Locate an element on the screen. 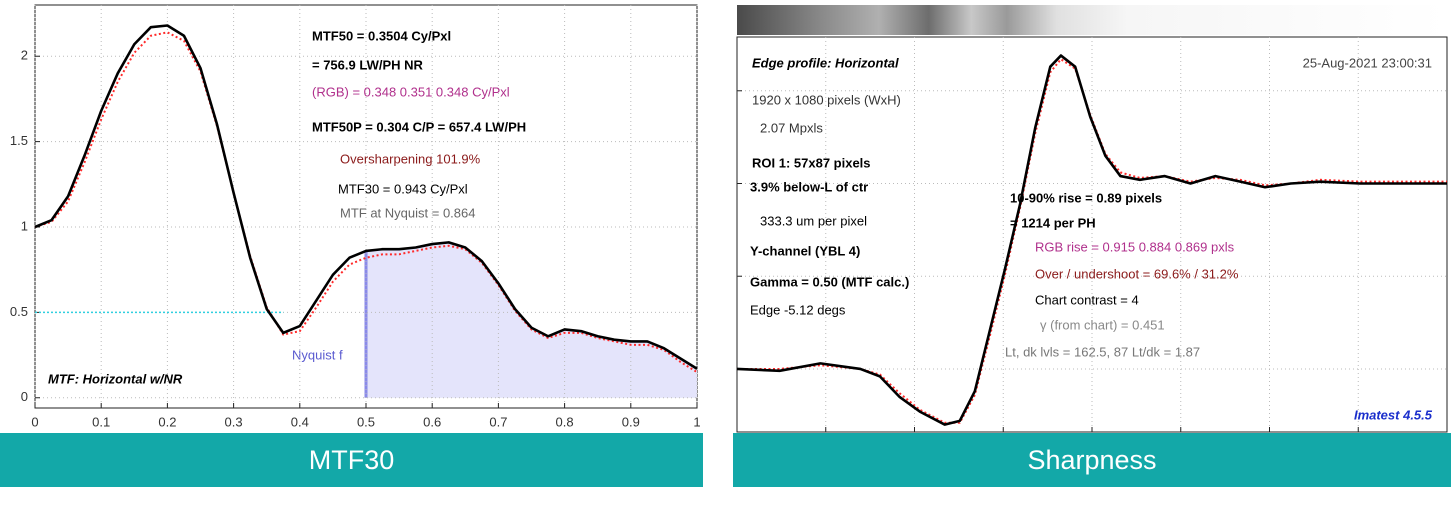 The image size is (1451, 507). caption: Sharpness is located at coordinates (1092, 460).